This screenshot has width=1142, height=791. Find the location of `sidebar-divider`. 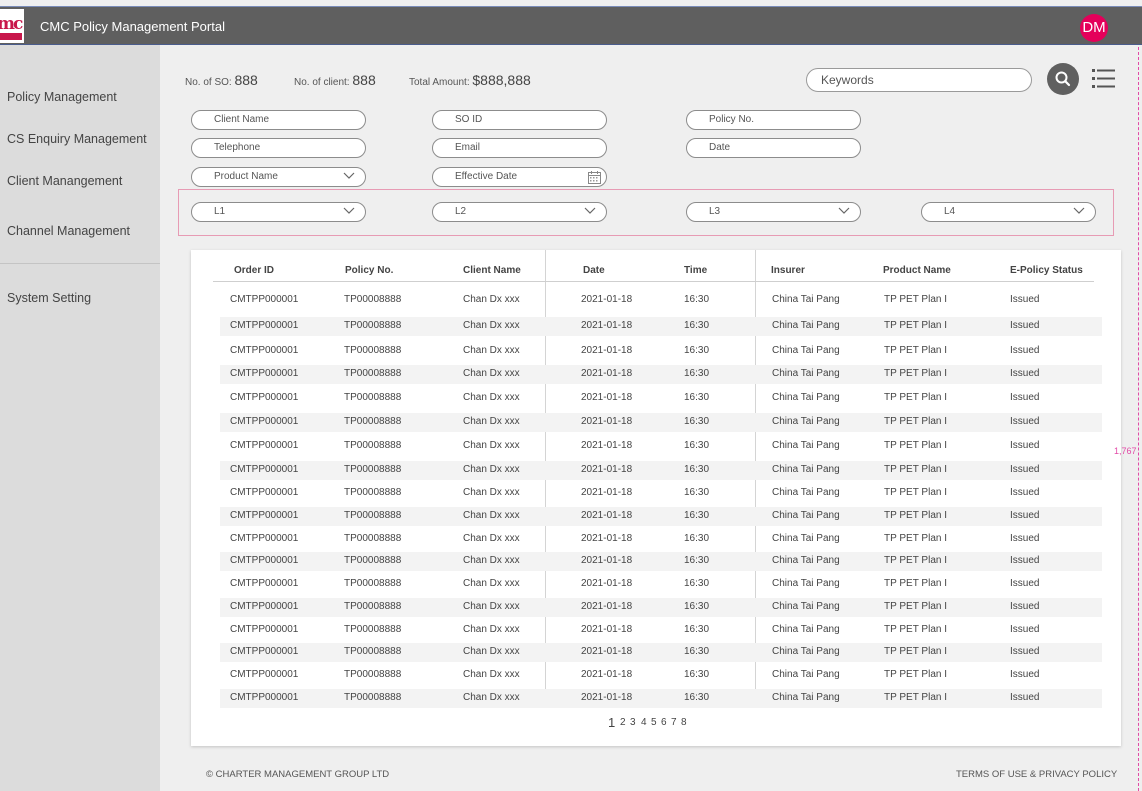

sidebar-divider is located at coordinates (80, 263).